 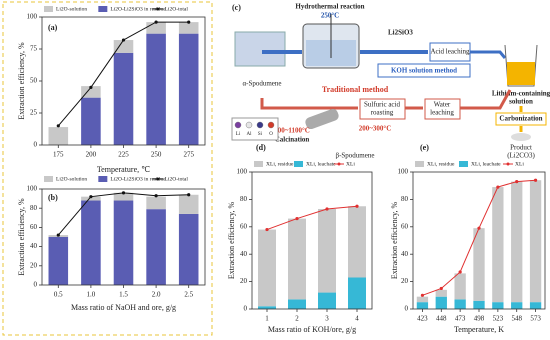 What do you see at coordinates (355, 156) in the screenshot?
I see `label: β-Spodumene` at bounding box center [355, 156].